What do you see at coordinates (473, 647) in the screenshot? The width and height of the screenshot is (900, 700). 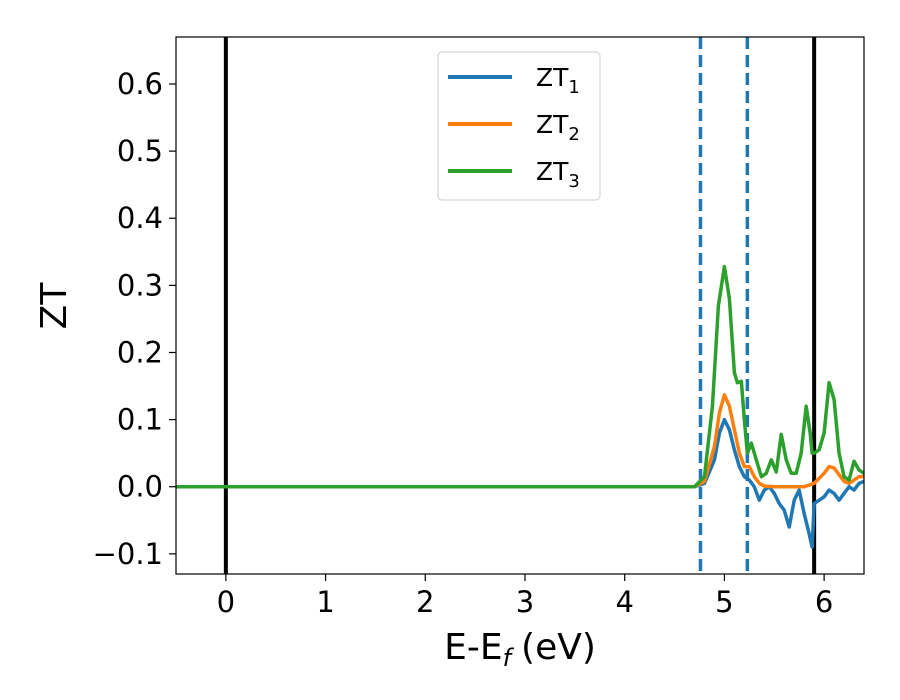 I see `x-axis-title-main: E-E` at bounding box center [473, 647].